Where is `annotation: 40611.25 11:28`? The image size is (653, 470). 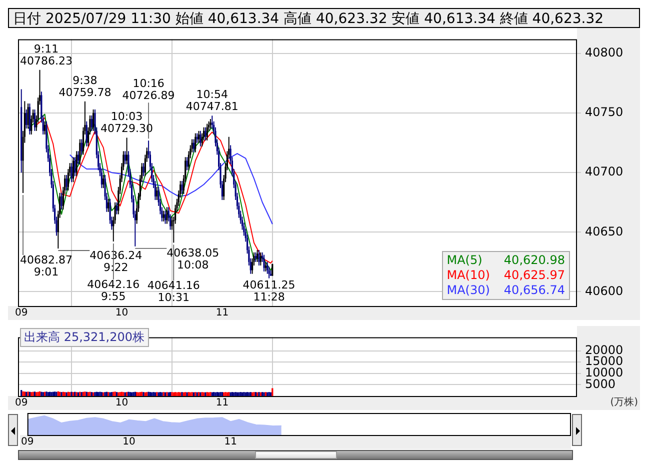
annotation: 40611.25 11:28 is located at coordinates (269, 291).